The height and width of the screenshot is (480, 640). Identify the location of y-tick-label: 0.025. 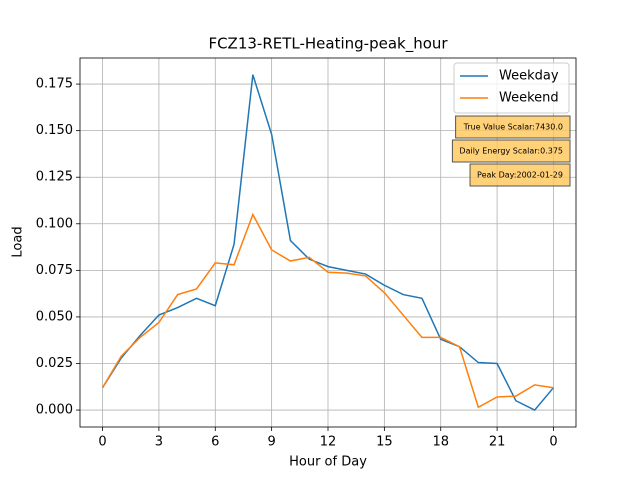
(54, 363).